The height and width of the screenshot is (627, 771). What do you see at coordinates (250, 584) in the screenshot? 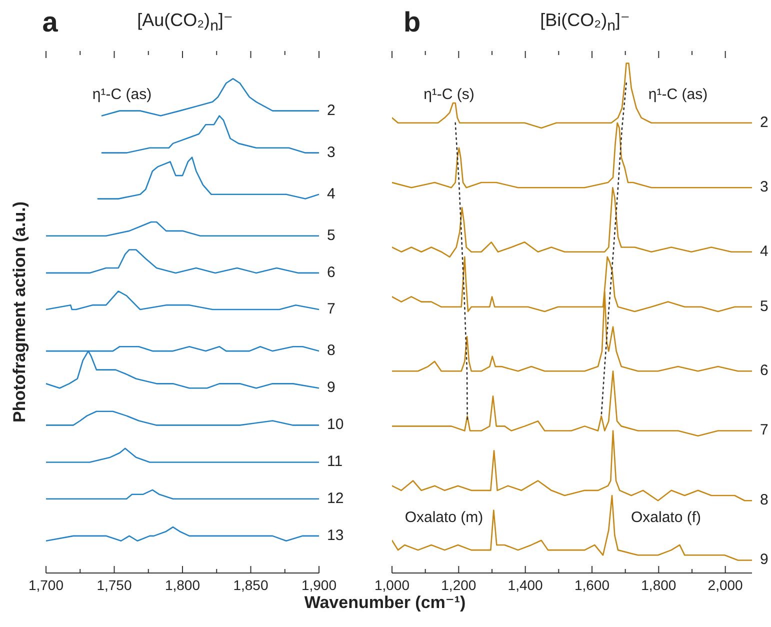
I see `x-tick-label: 1,850` at bounding box center [250, 584].